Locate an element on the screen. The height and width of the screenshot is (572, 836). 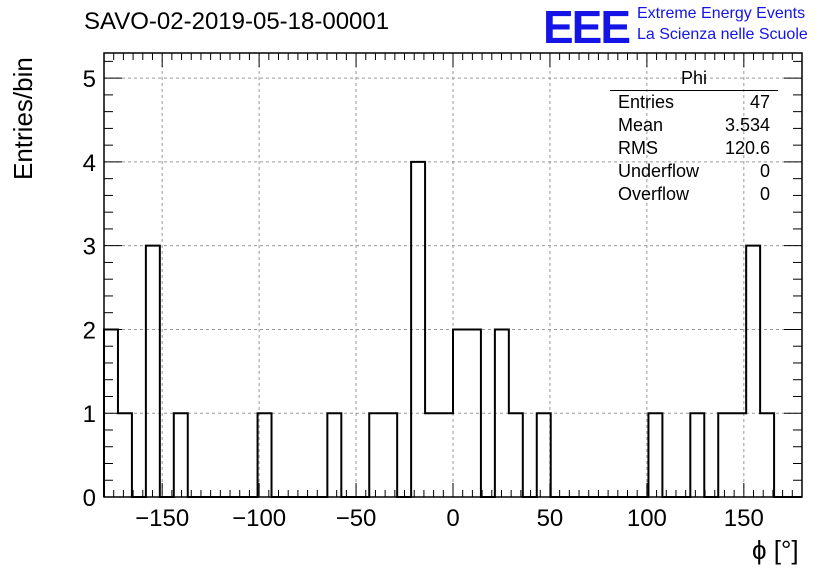
x-tick-label: 100 is located at coordinates (647, 518).